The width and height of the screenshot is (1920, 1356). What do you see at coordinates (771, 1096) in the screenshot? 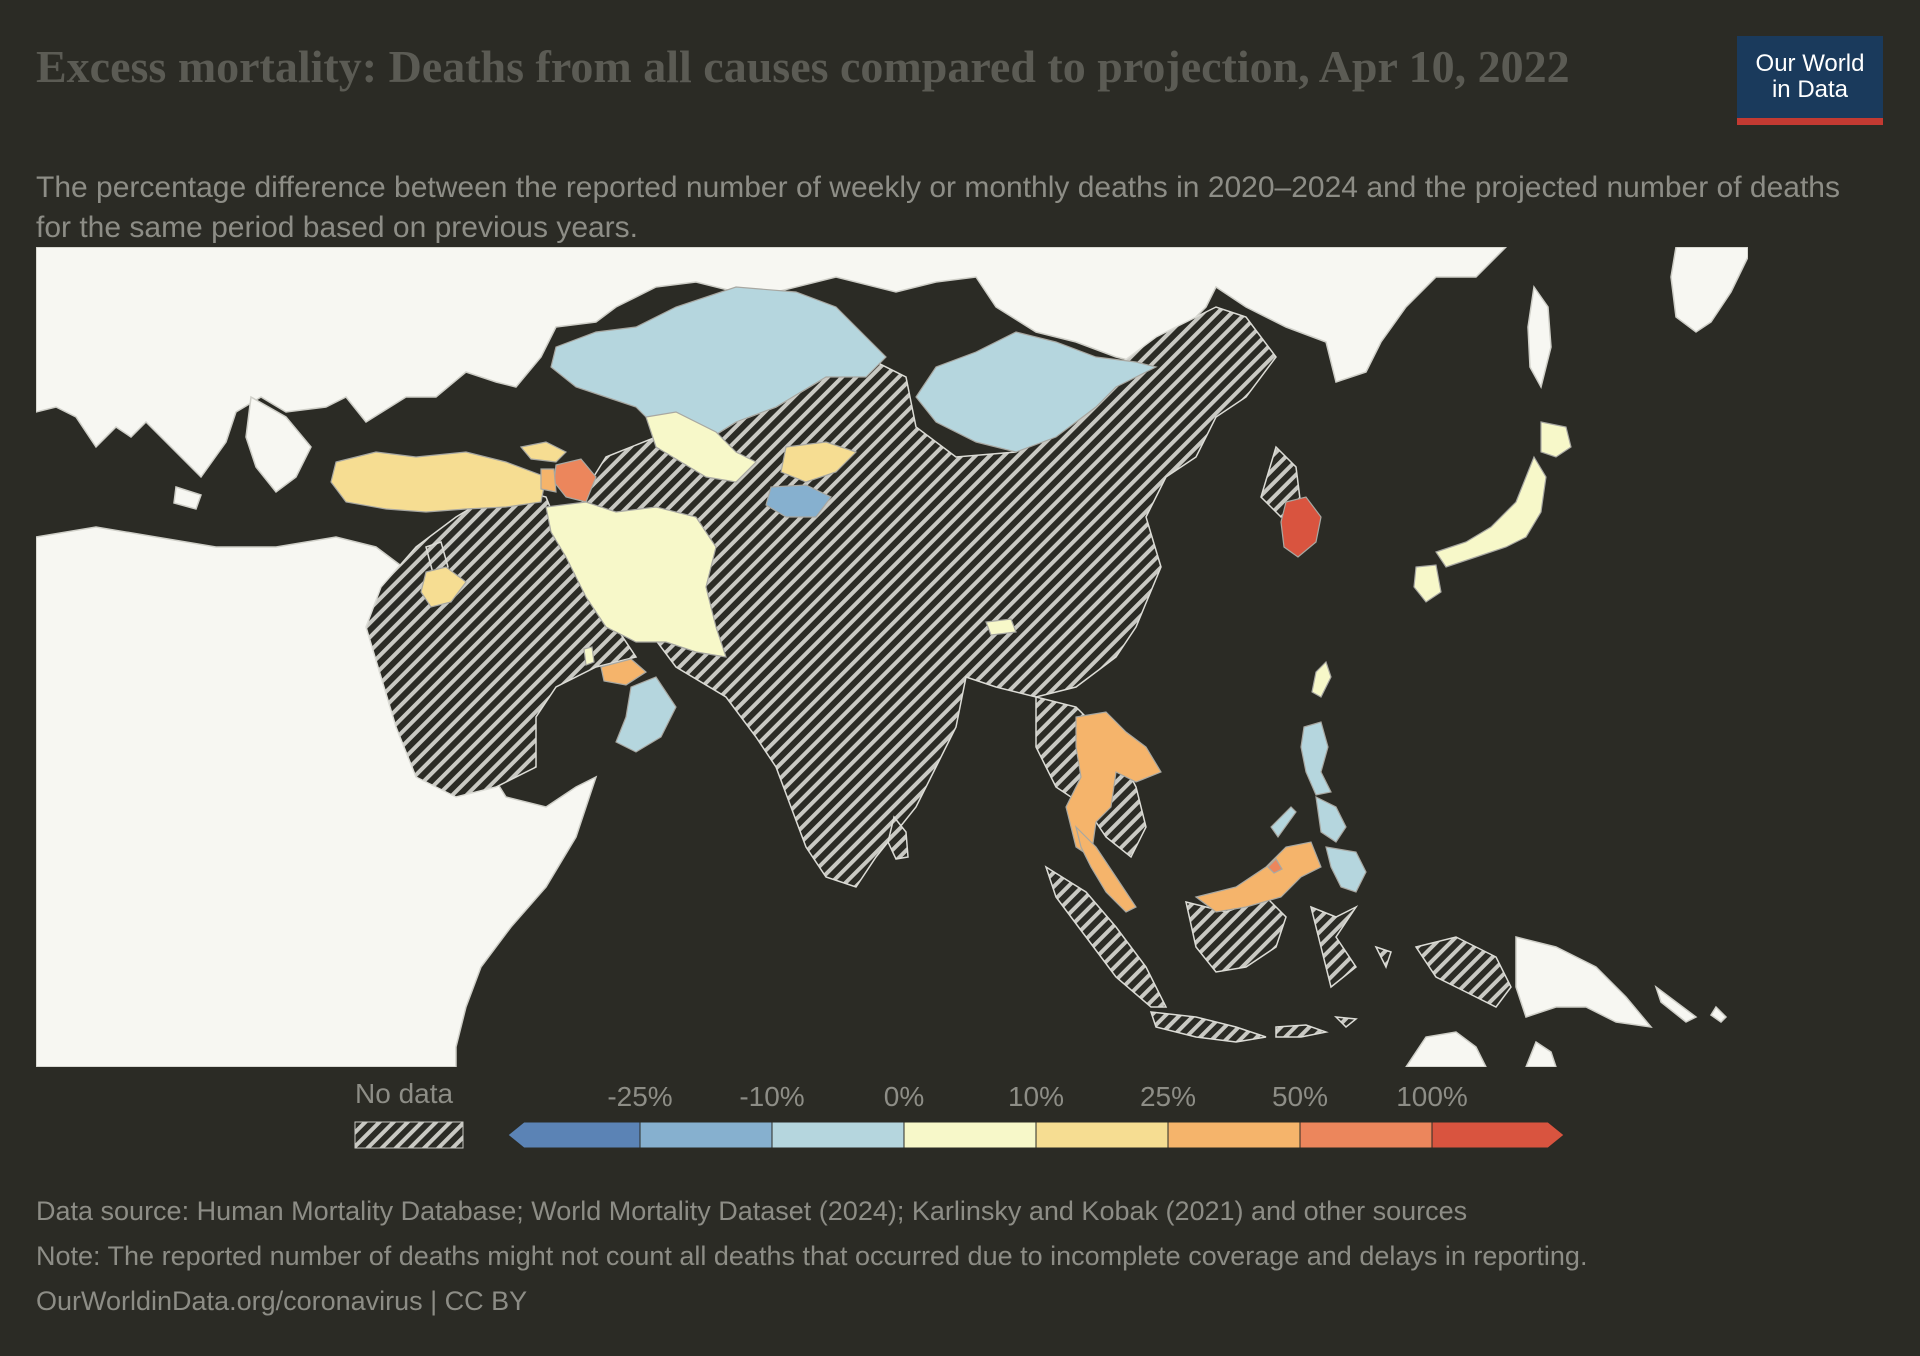
I see `legend-tick-label: -10%` at bounding box center [771, 1096].